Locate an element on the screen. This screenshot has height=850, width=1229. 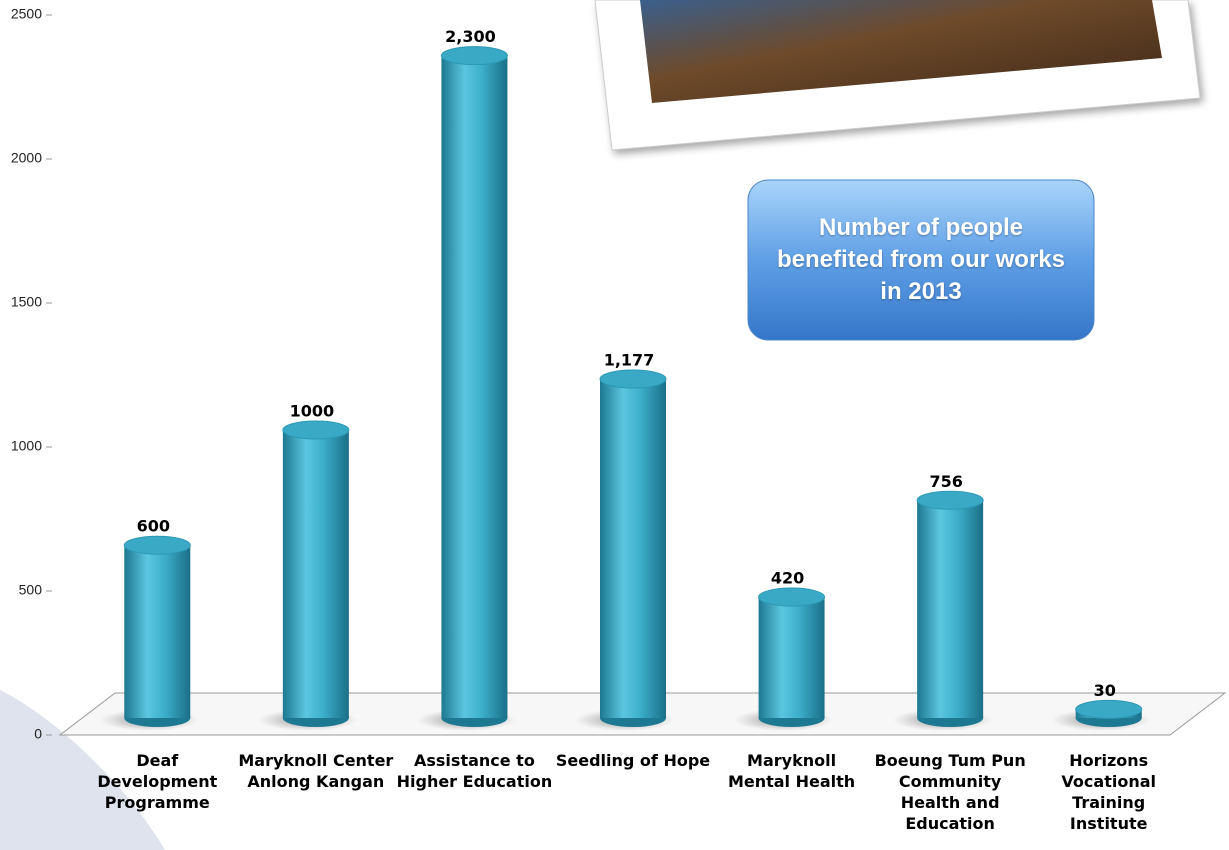
decoration is located at coordinates (82, 770).